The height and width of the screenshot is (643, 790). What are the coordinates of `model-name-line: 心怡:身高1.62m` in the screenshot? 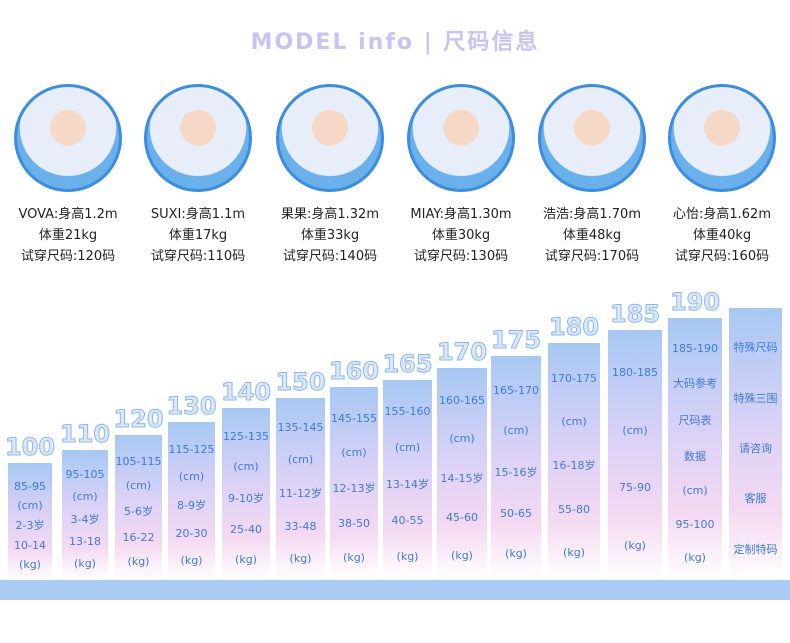 It's located at (722, 214).